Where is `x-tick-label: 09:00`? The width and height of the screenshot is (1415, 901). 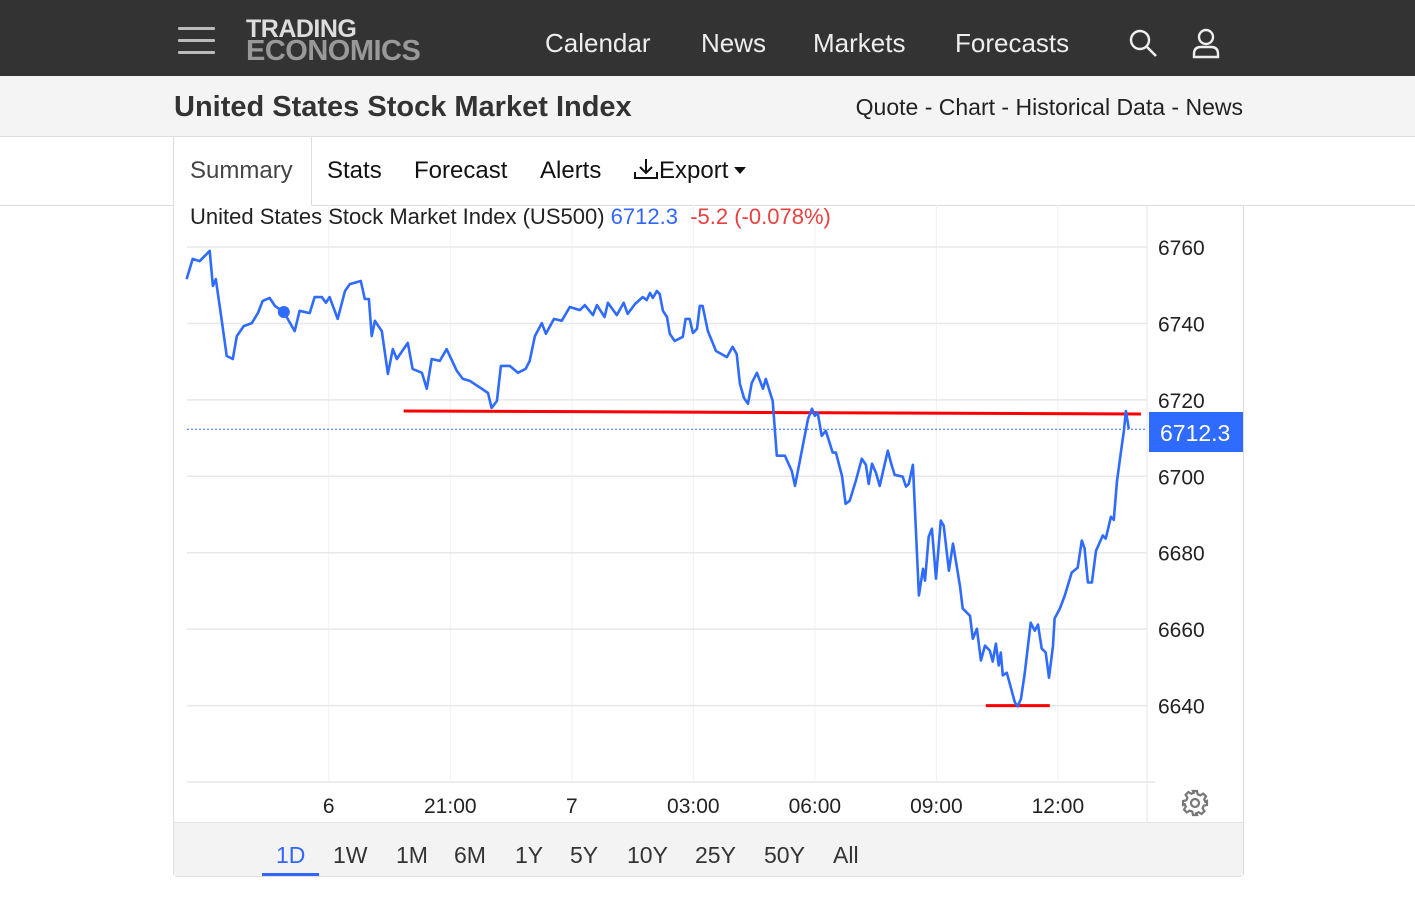 x-tick-label: 09:00 is located at coordinates (936, 806).